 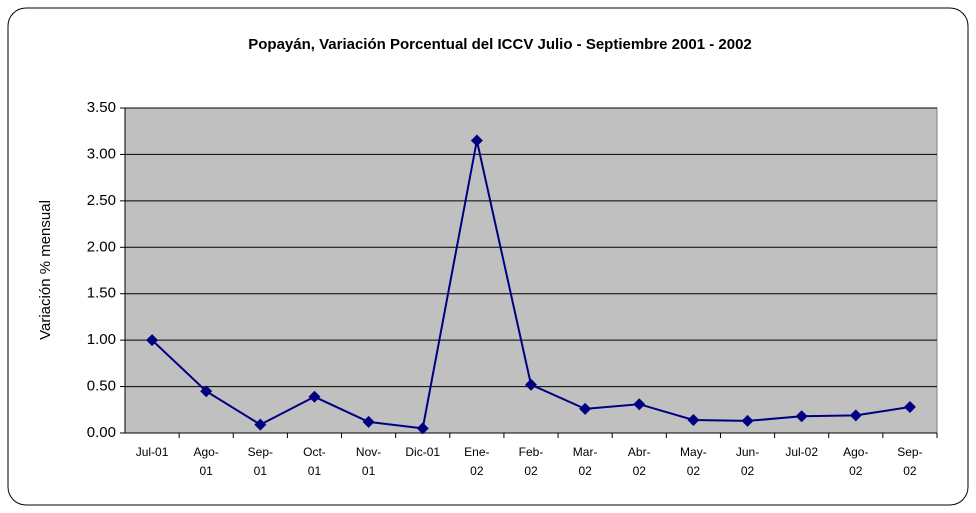 What do you see at coordinates (45, 270) in the screenshot?
I see `y-axis-label: Variación % mensual` at bounding box center [45, 270].